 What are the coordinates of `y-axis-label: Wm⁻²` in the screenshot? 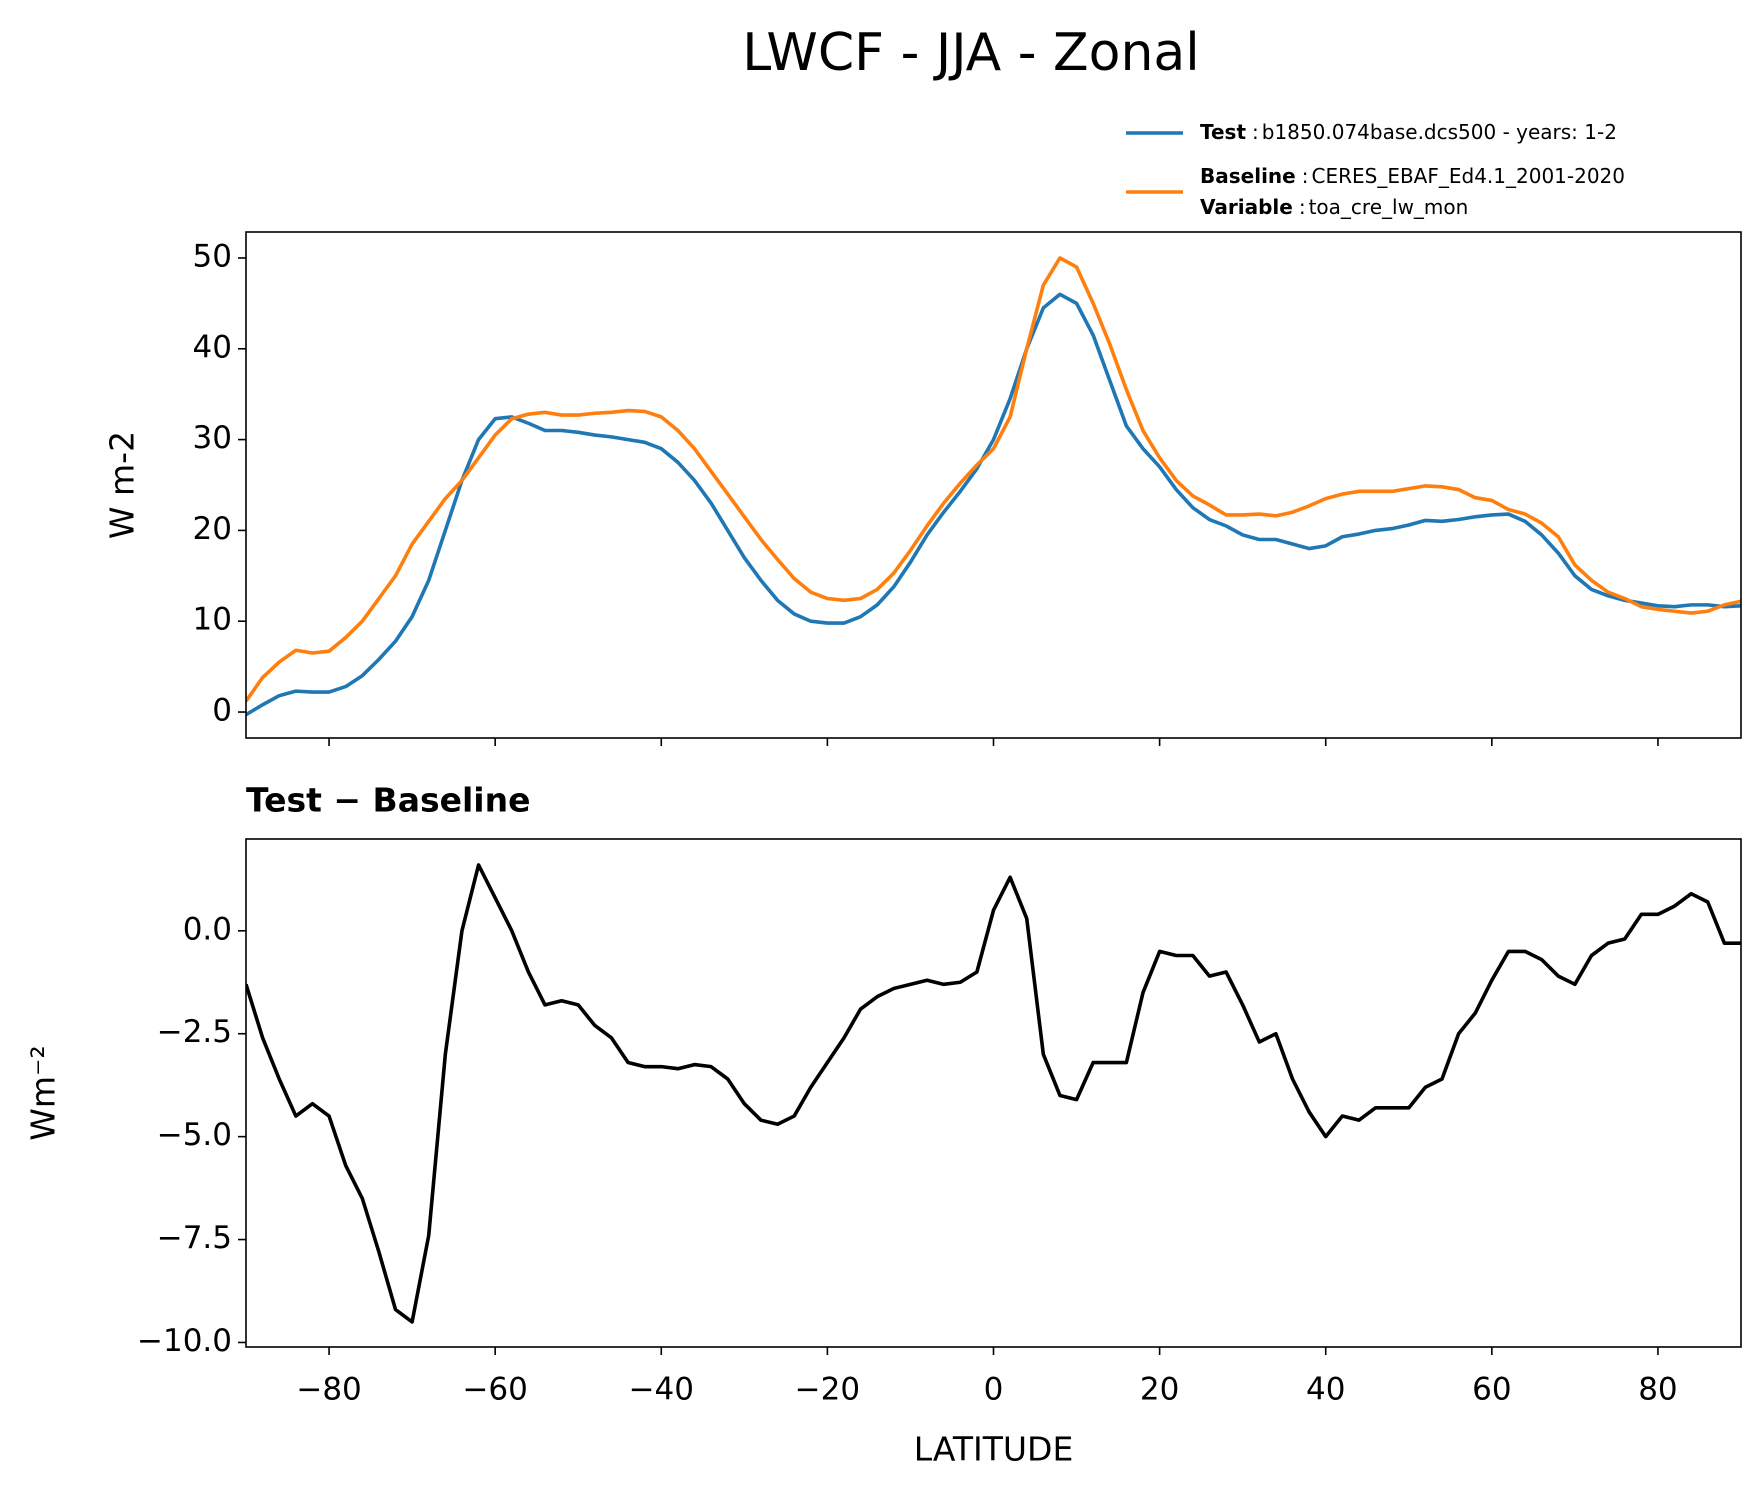 It's located at (43, 1092).